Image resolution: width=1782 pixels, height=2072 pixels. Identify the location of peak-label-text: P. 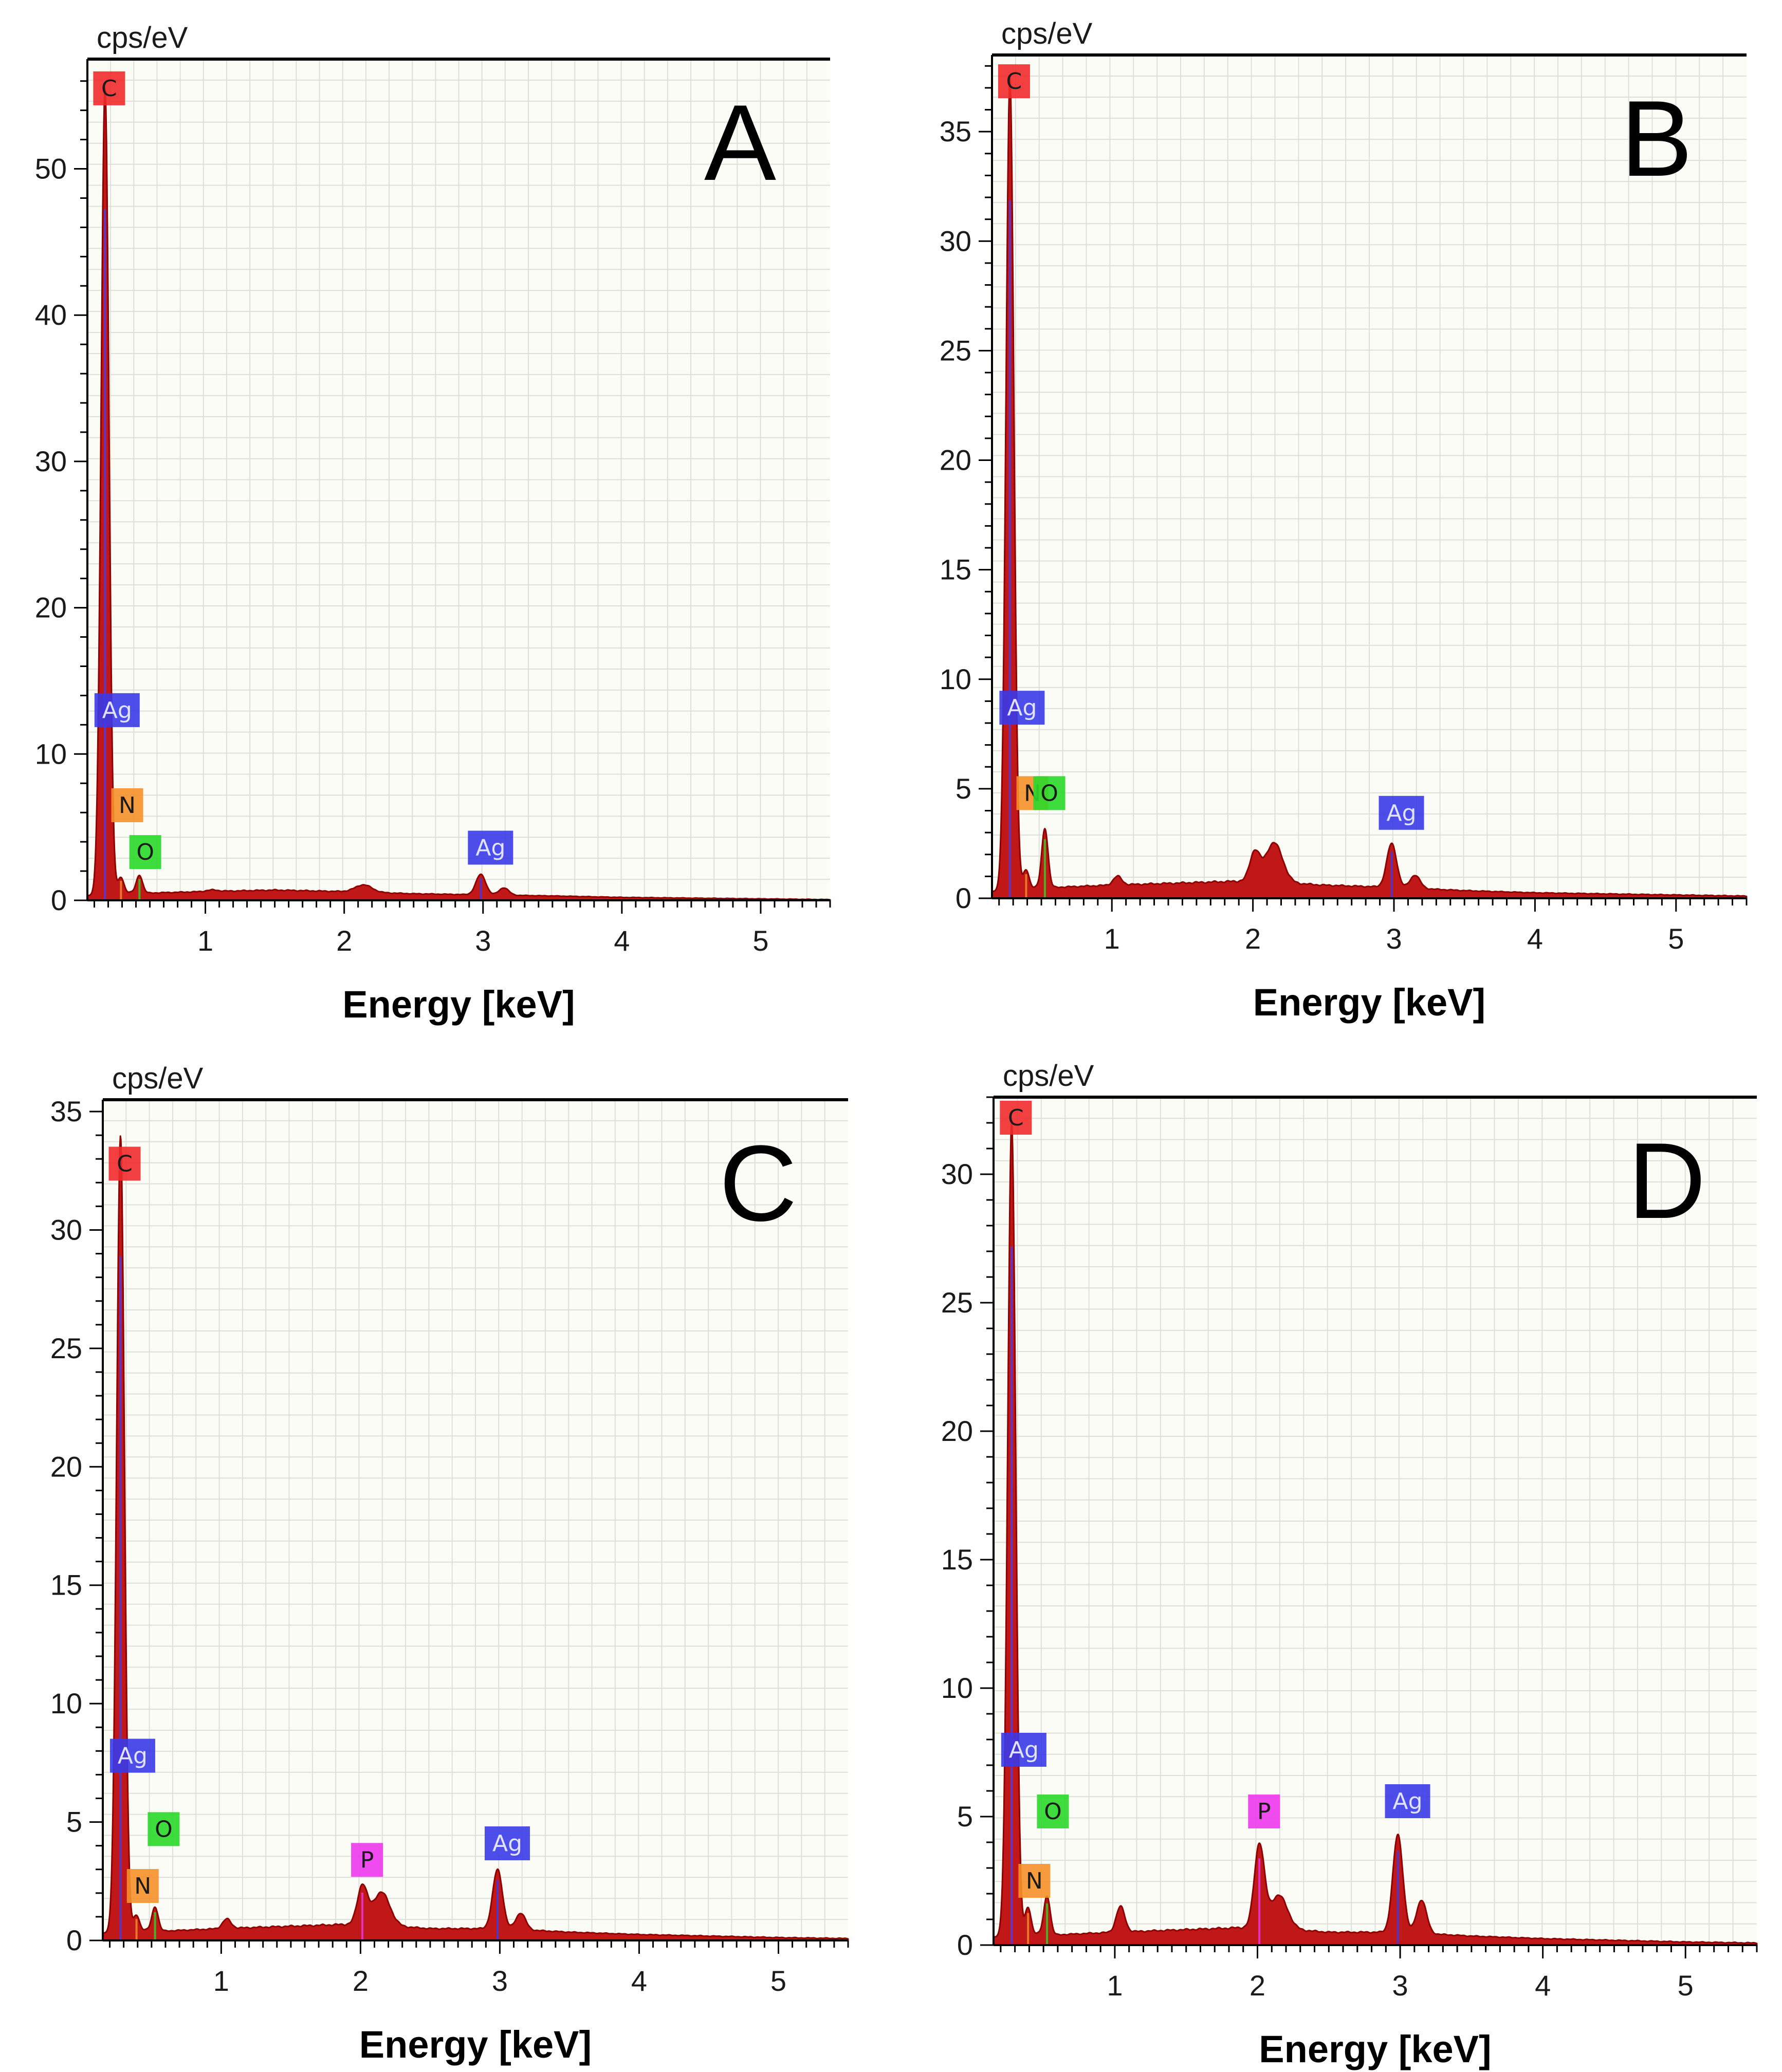
(1264, 1812).